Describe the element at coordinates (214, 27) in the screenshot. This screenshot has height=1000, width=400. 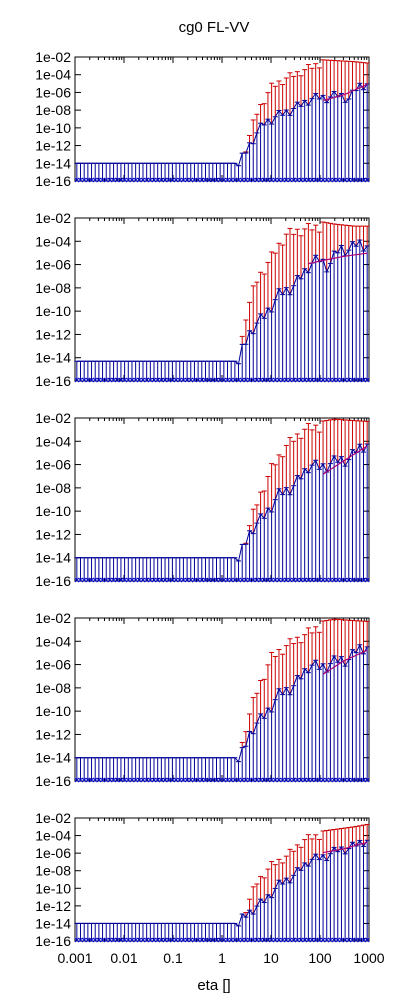
I see `chart-title: cg0 FL-VV` at that location.